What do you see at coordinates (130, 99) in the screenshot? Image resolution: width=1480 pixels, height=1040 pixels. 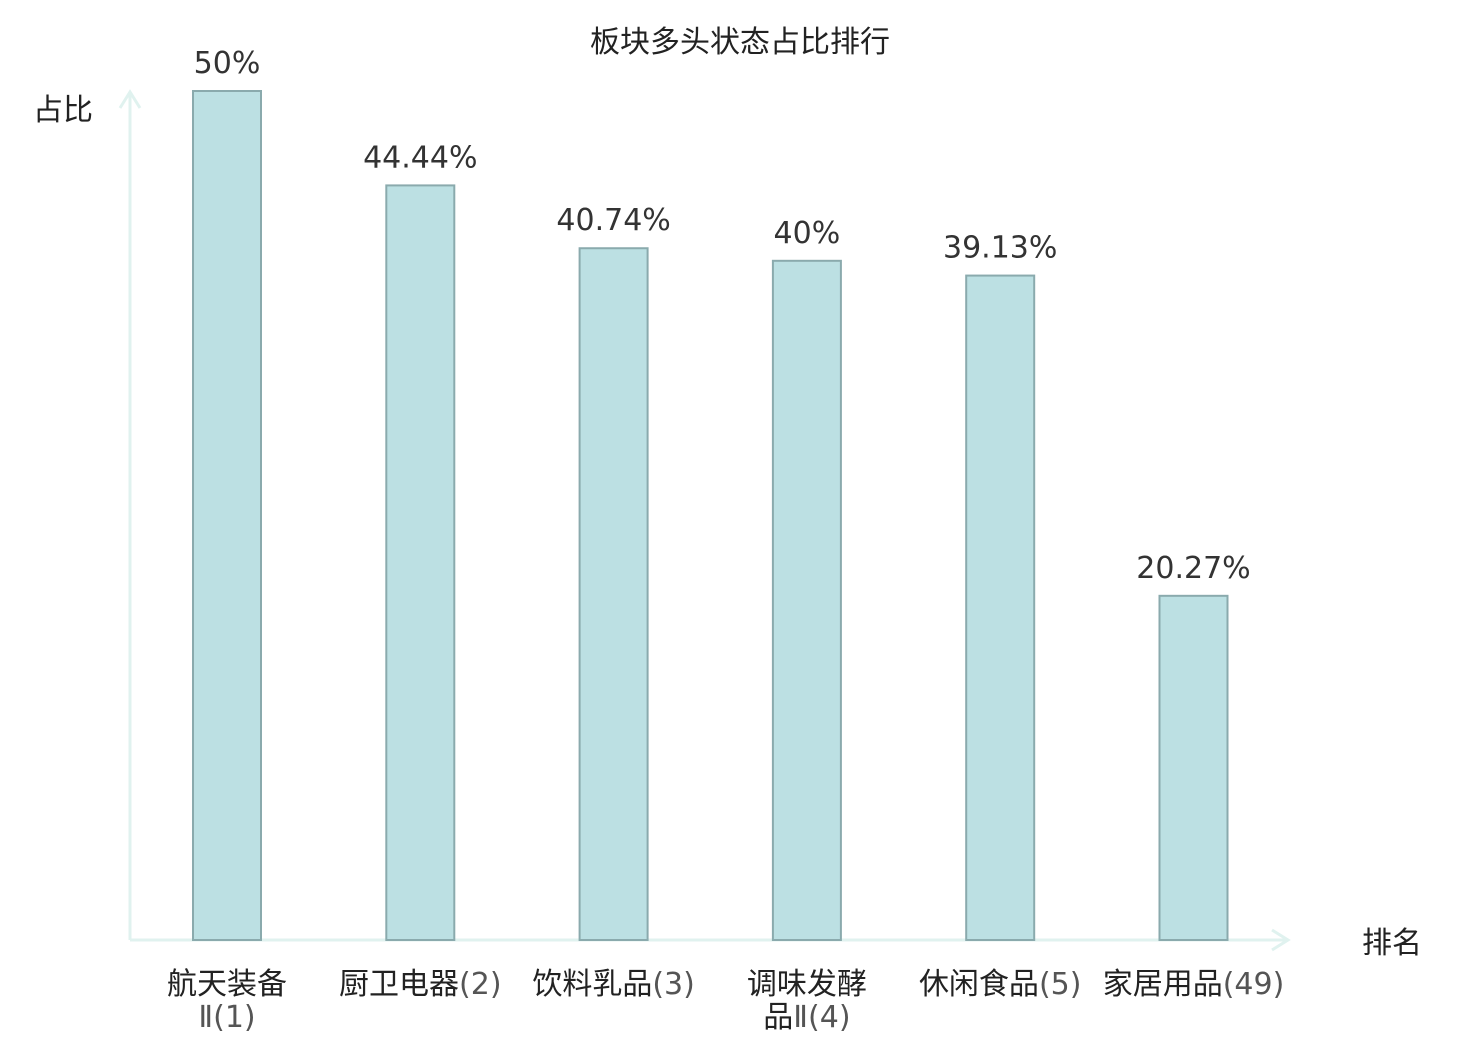 I see `y-axis-arrow` at bounding box center [130, 99].